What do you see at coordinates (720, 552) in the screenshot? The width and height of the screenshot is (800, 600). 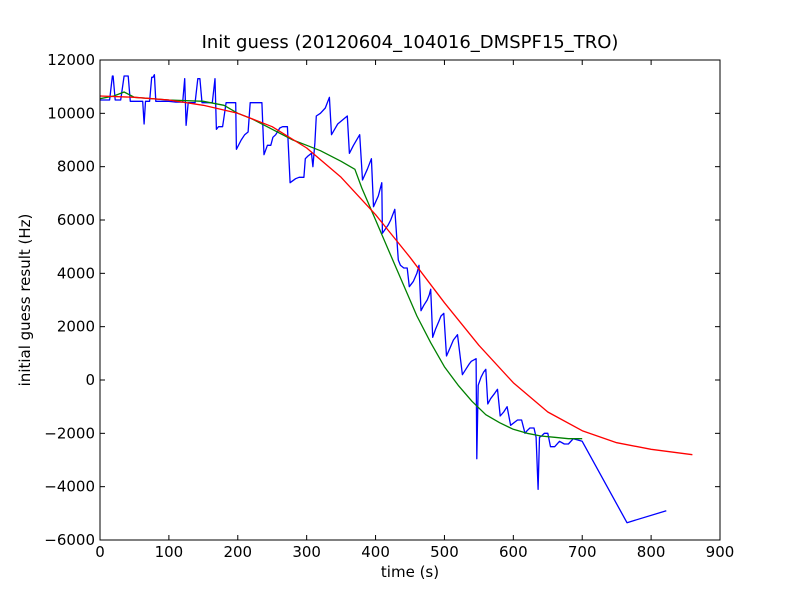 I see `x-tick-label: 900` at bounding box center [720, 552].